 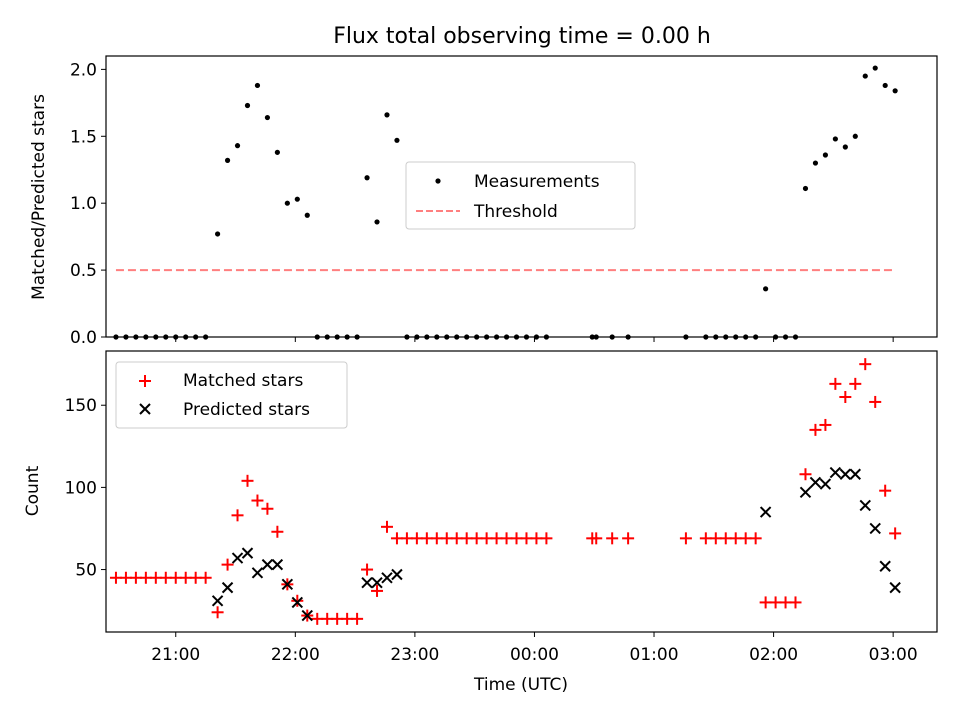 I want to click on x-tick-label: 02:00, so click(x=773, y=655).